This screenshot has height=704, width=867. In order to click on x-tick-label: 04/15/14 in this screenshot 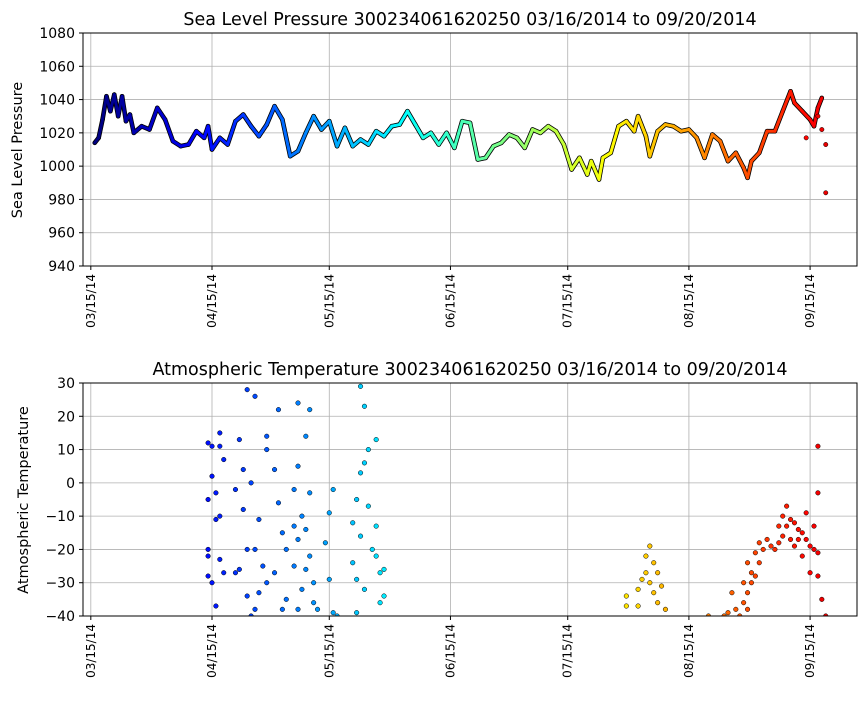, I will do `click(212, 651)`.